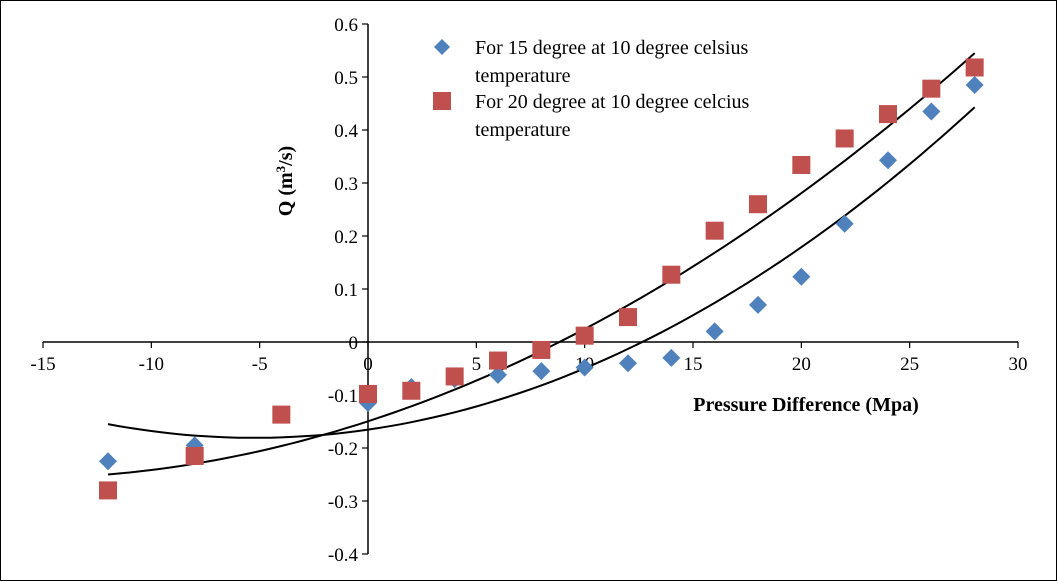  I want to click on legend-entry-2-line-1: For 20 degree at 10 degree celcius, so click(612, 102).